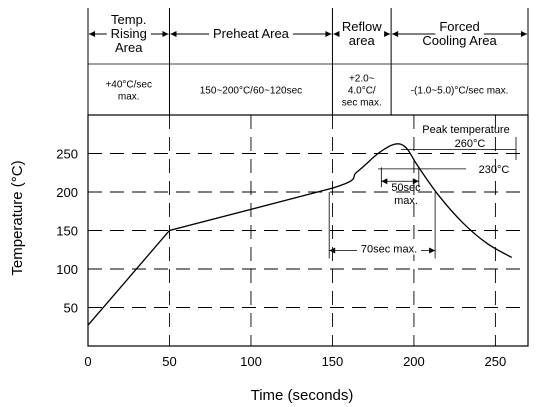  I want to click on zone-rate-line: max., so click(129, 97).